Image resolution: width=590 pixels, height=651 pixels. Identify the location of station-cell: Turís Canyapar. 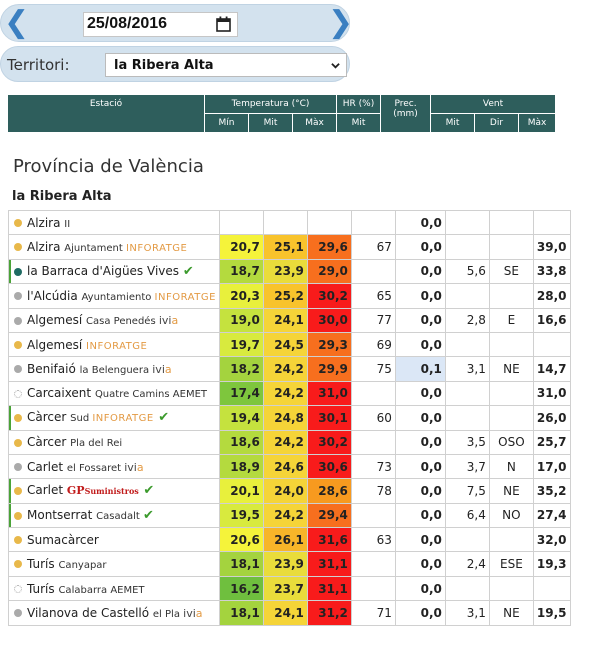
(114, 564).